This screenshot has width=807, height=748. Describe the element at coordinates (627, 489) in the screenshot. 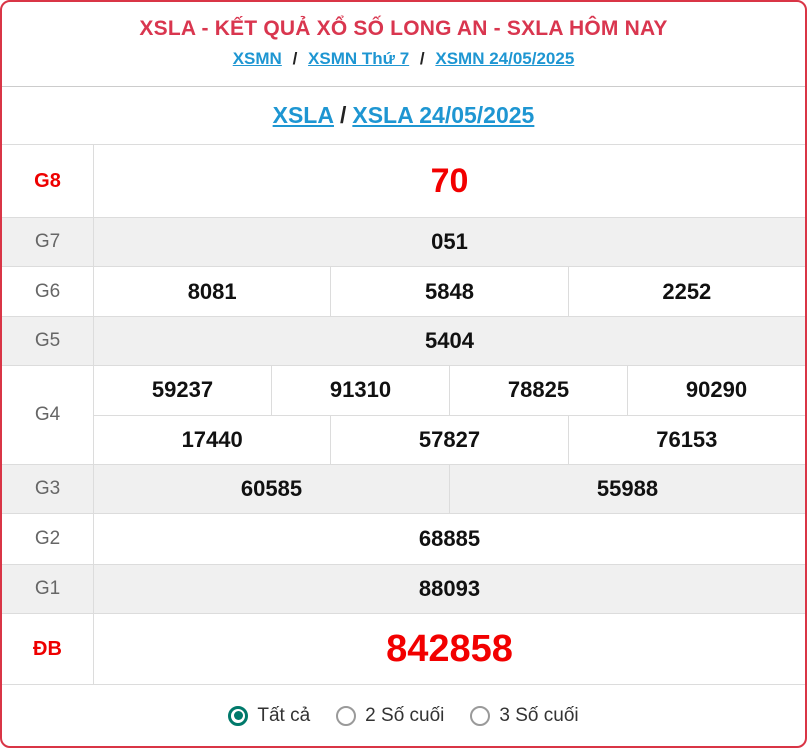

I see `prize-value-g3-2: 55988` at that location.